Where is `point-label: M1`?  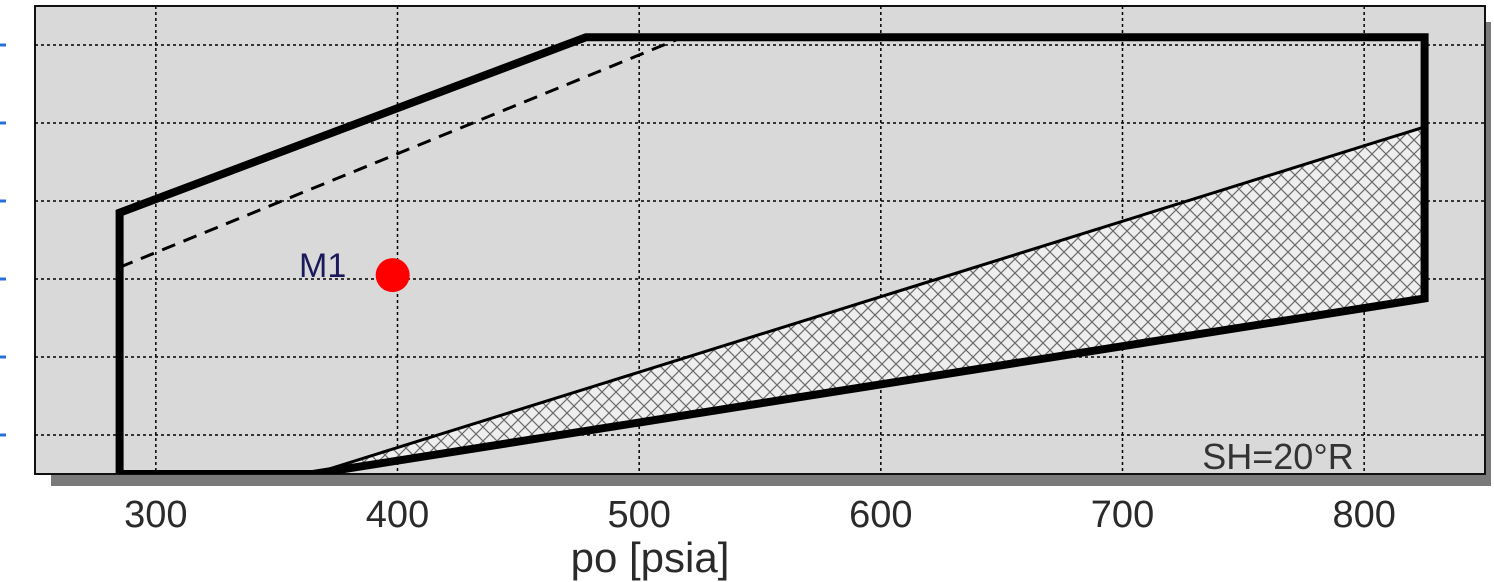 point-label: M1 is located at coordinates (322, 266).